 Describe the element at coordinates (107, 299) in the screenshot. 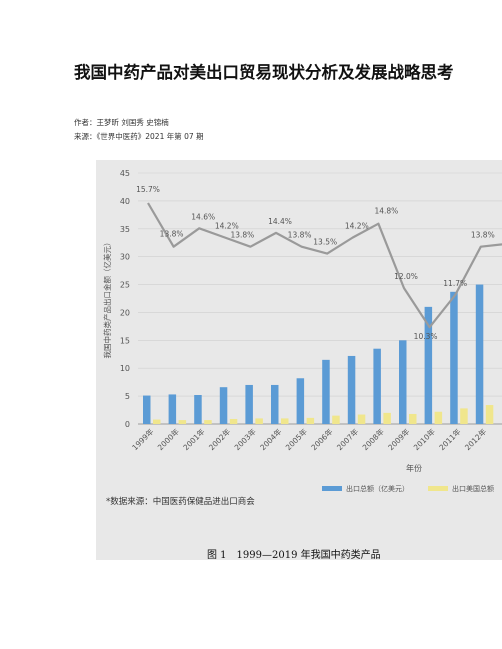

I see `y-axis-title: 我国中药类产品出口金额（亿美元）` at that location.